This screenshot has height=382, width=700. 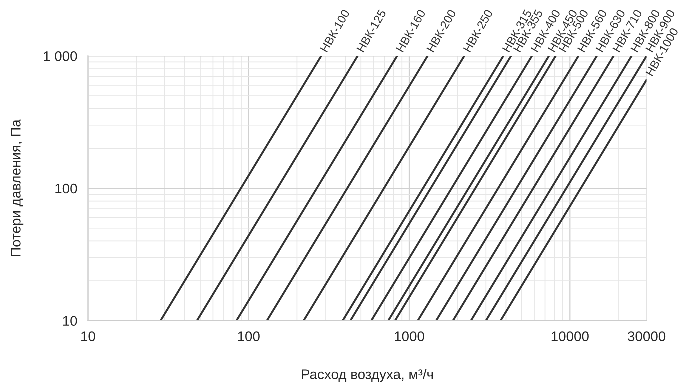 I want to click on x-tick-label: 1000, so click(x=409, y=337).